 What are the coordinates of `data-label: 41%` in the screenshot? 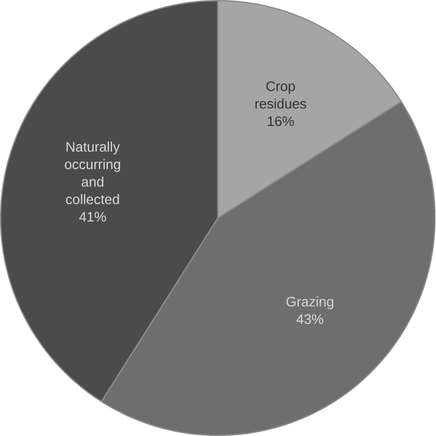 It's located at (92, 217).